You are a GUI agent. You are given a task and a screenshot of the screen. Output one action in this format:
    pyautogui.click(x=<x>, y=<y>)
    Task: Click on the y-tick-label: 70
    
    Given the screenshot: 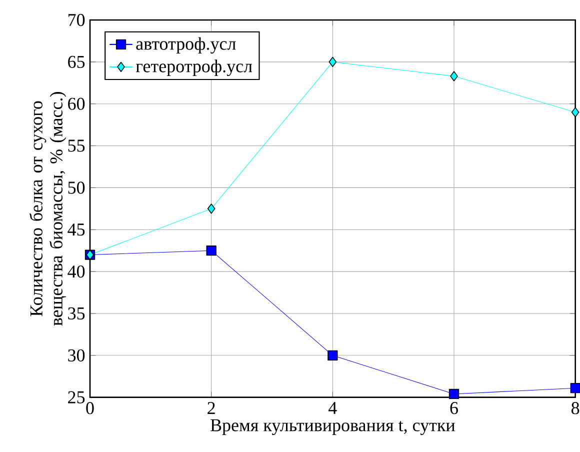 What is the action you would take?
    pyautogui.click(x=76, y=20)
    